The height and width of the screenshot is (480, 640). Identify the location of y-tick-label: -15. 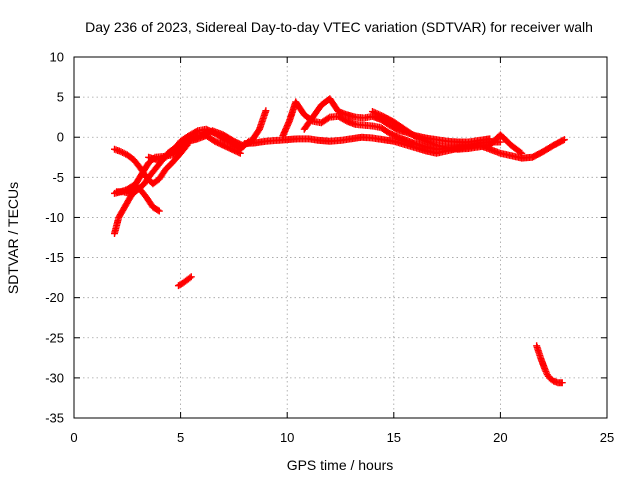
(54, 257).